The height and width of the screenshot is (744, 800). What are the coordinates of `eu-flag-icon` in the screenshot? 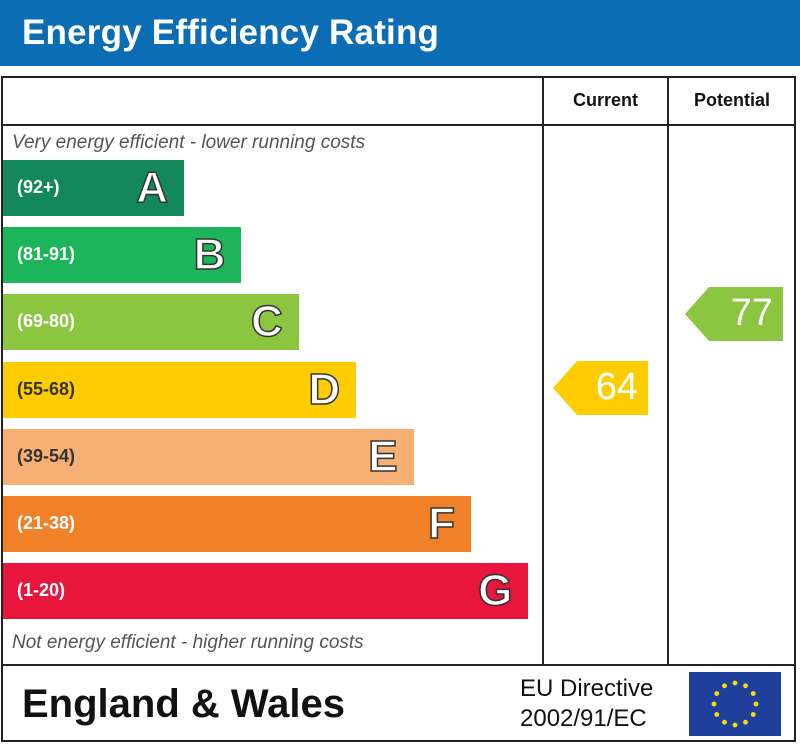 It's located at (735, 704).